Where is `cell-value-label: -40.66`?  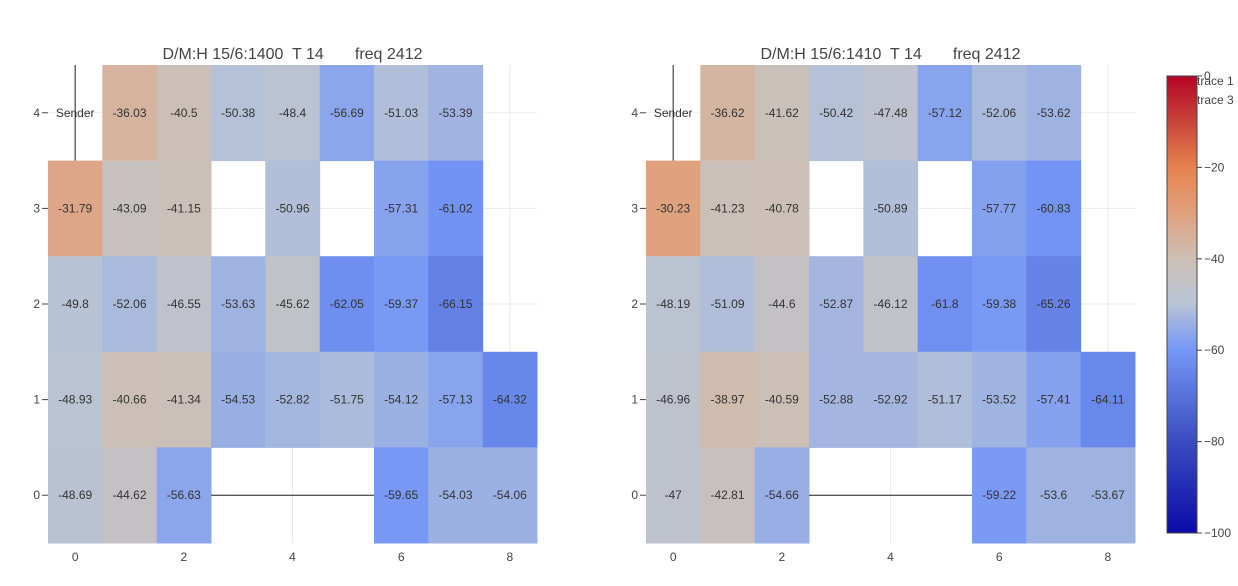
cell-value-label: -40.66 is located at coordinates (129, 400).